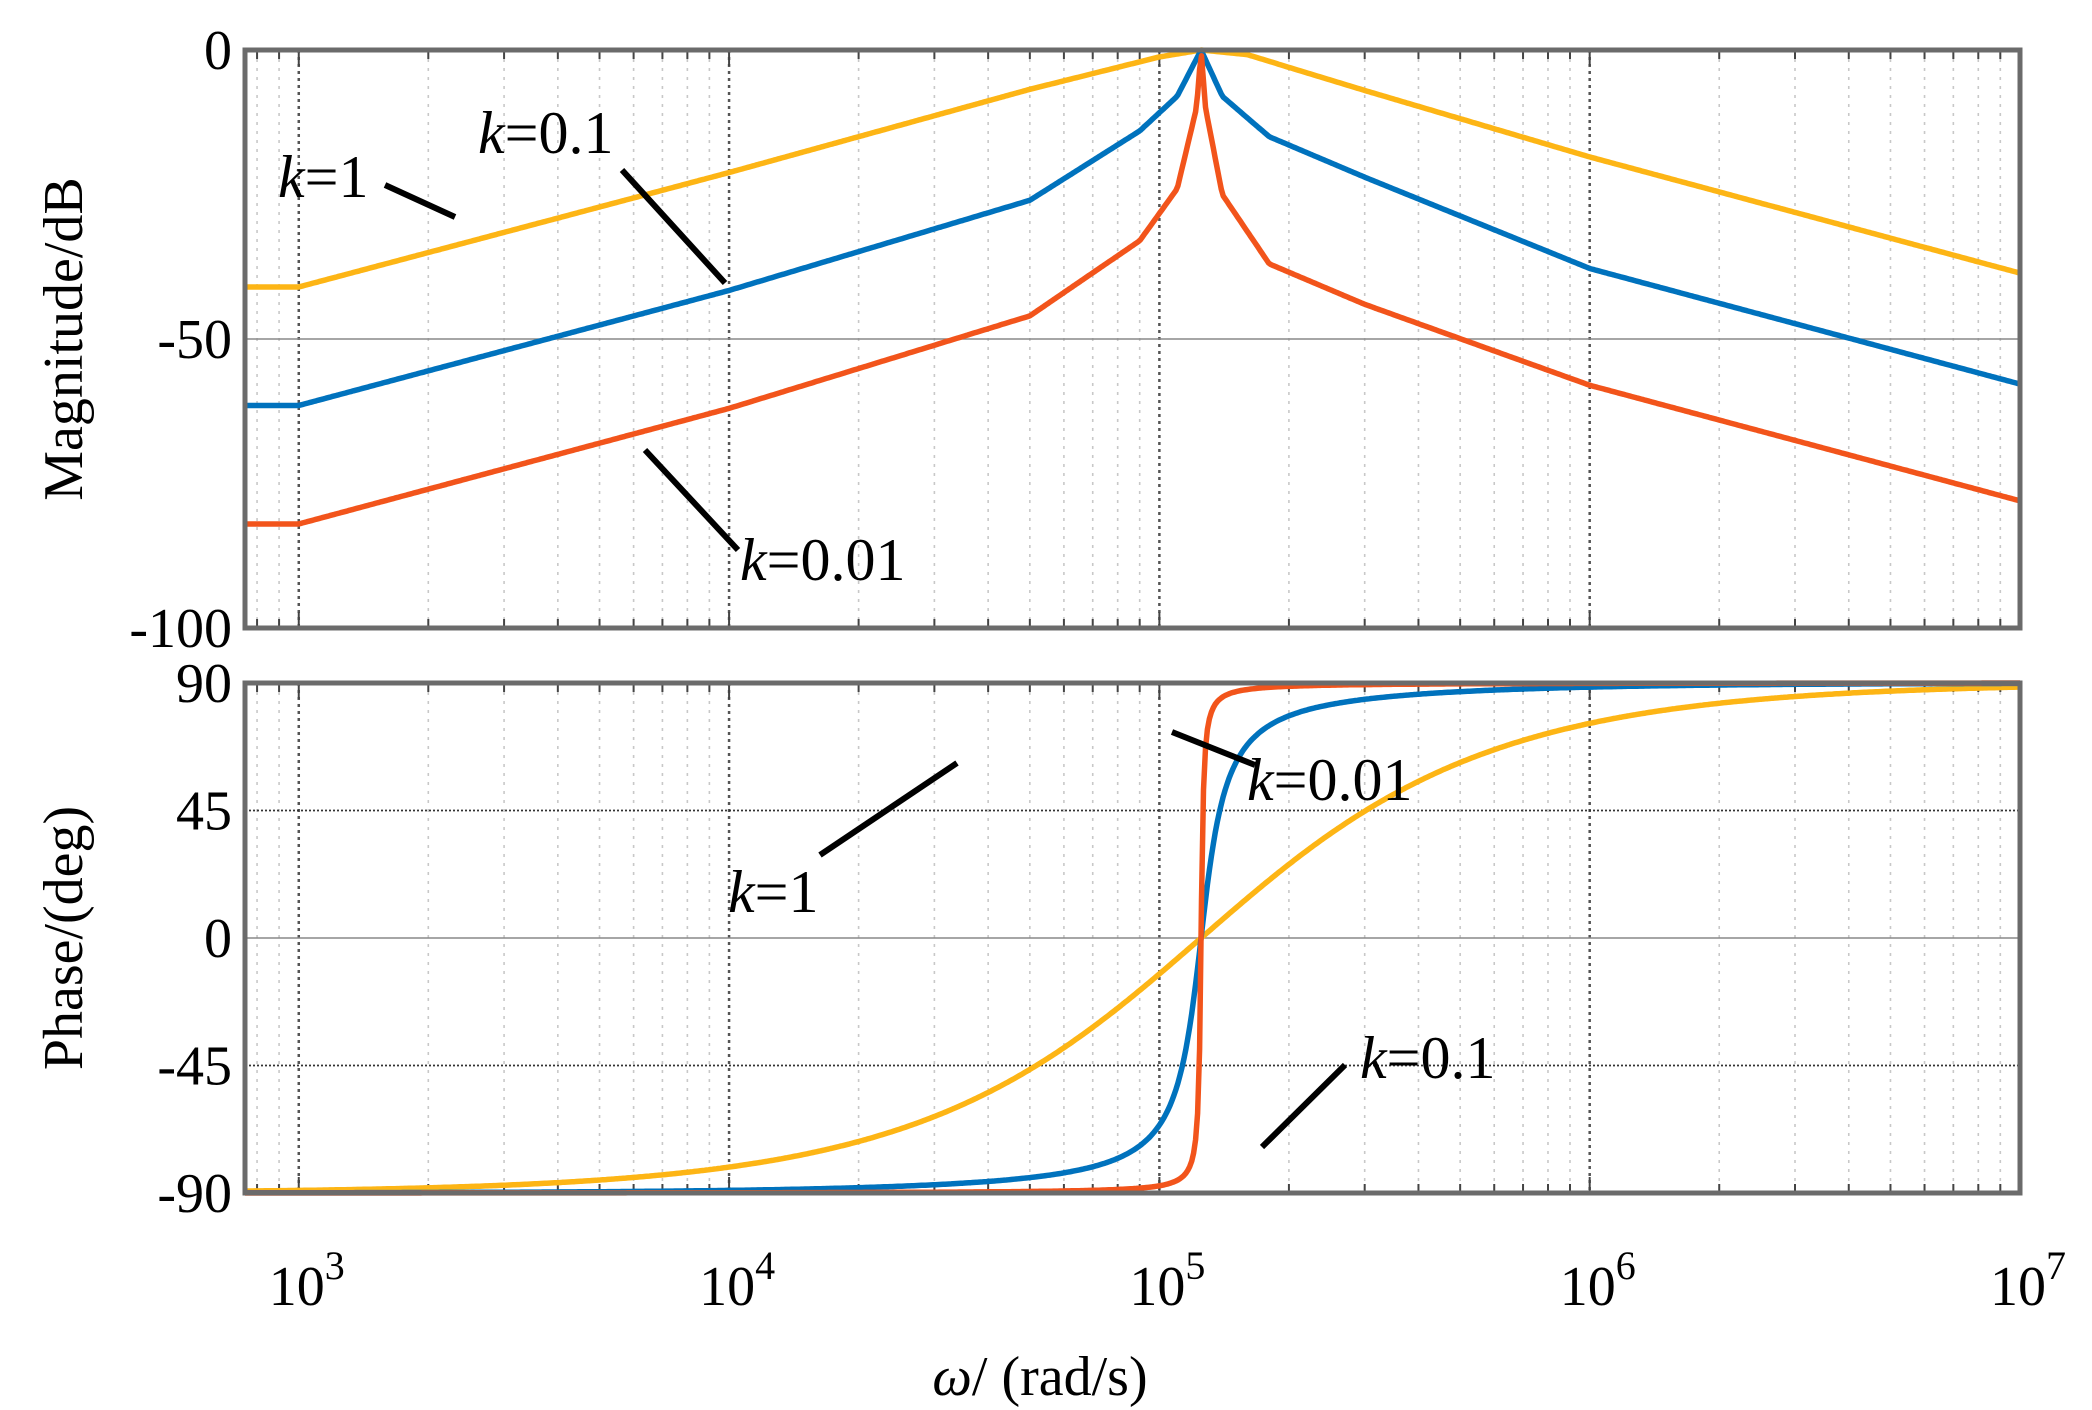 This screenshot has height=1410, width=2092. What do you see at coordinates (559, 133) in the screenshot?
I see `annotation-mag-k01-rest: =0.1` at bounding box center [559, 133].